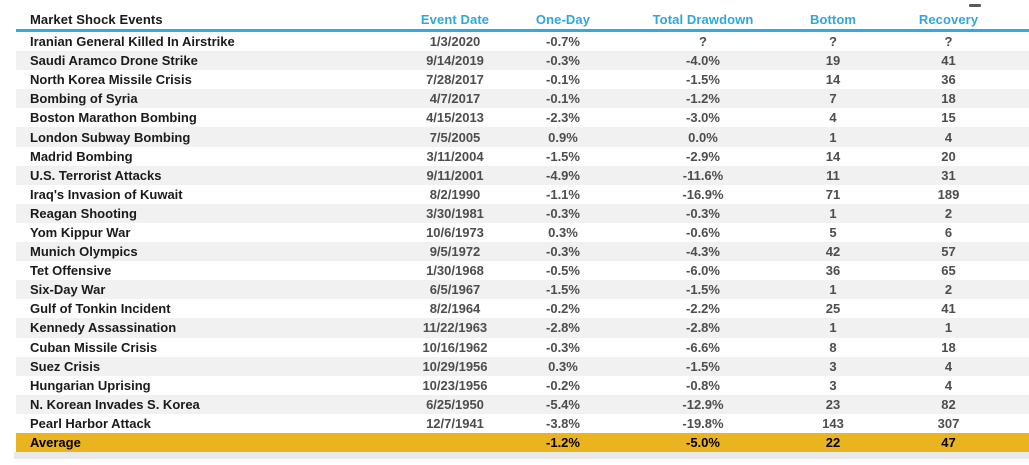  Describe the element at coordinates (563, 175) in the screenshot. I see `one-day-cell: -4.9%` at that location.